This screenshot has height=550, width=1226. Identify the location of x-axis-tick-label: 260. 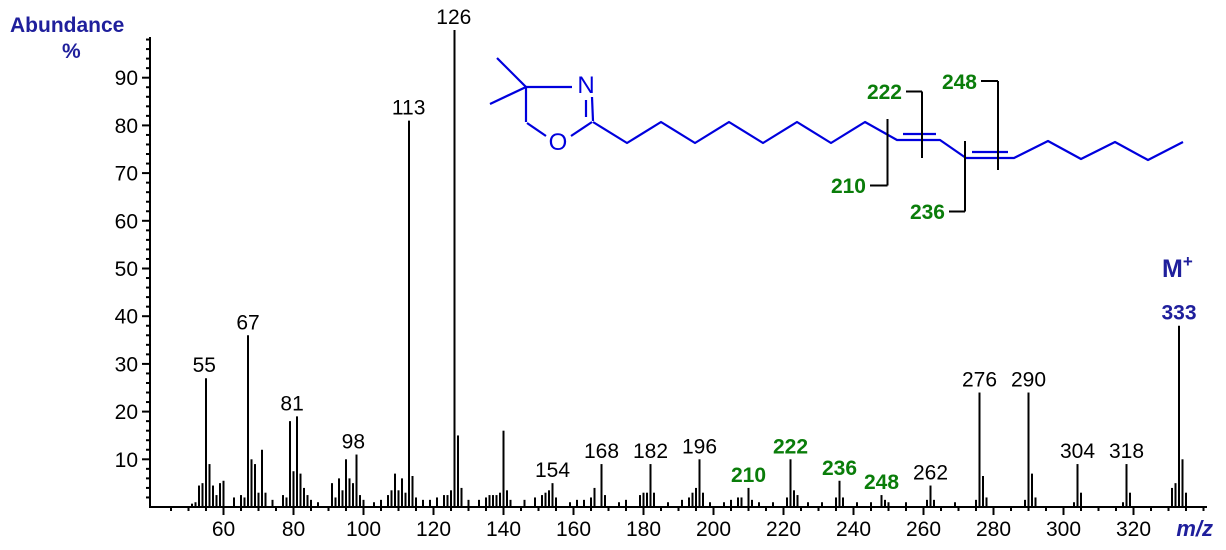
(923, 529).